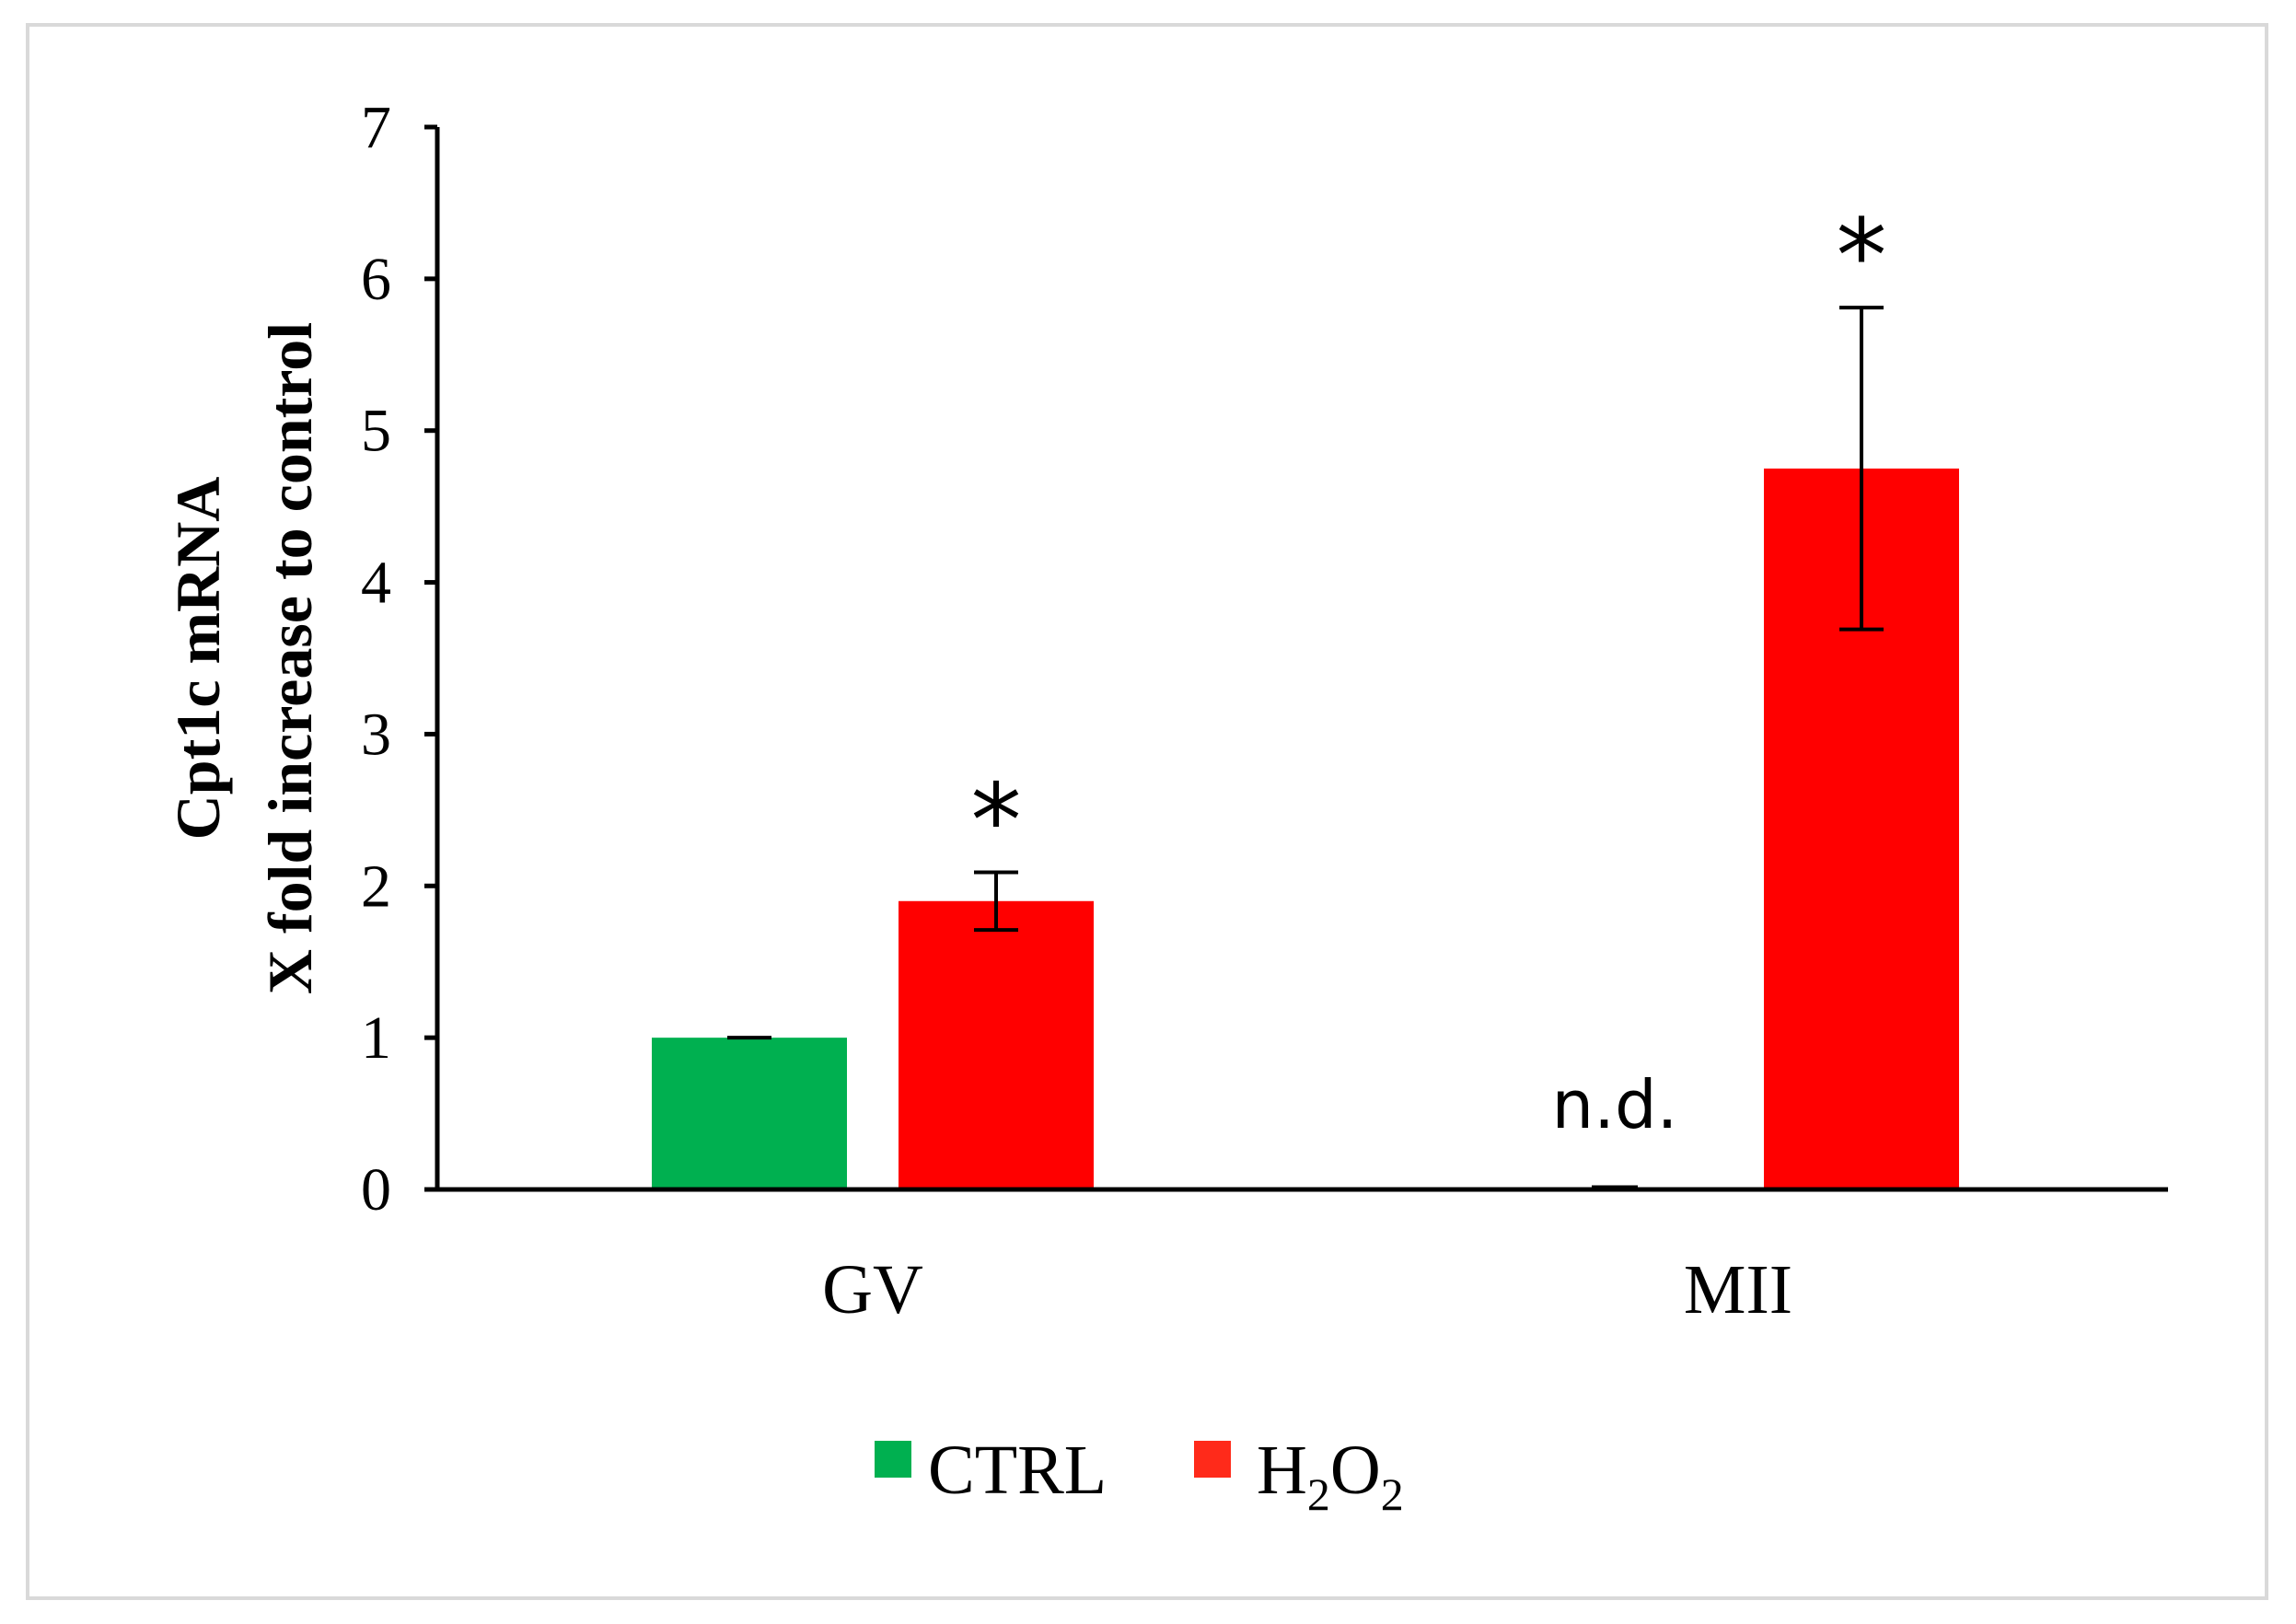 Image resolution: width=2296 pixels, height=1624 pixels. I want to click on x-tick-labels: GV MII, so click(1307, 1289).